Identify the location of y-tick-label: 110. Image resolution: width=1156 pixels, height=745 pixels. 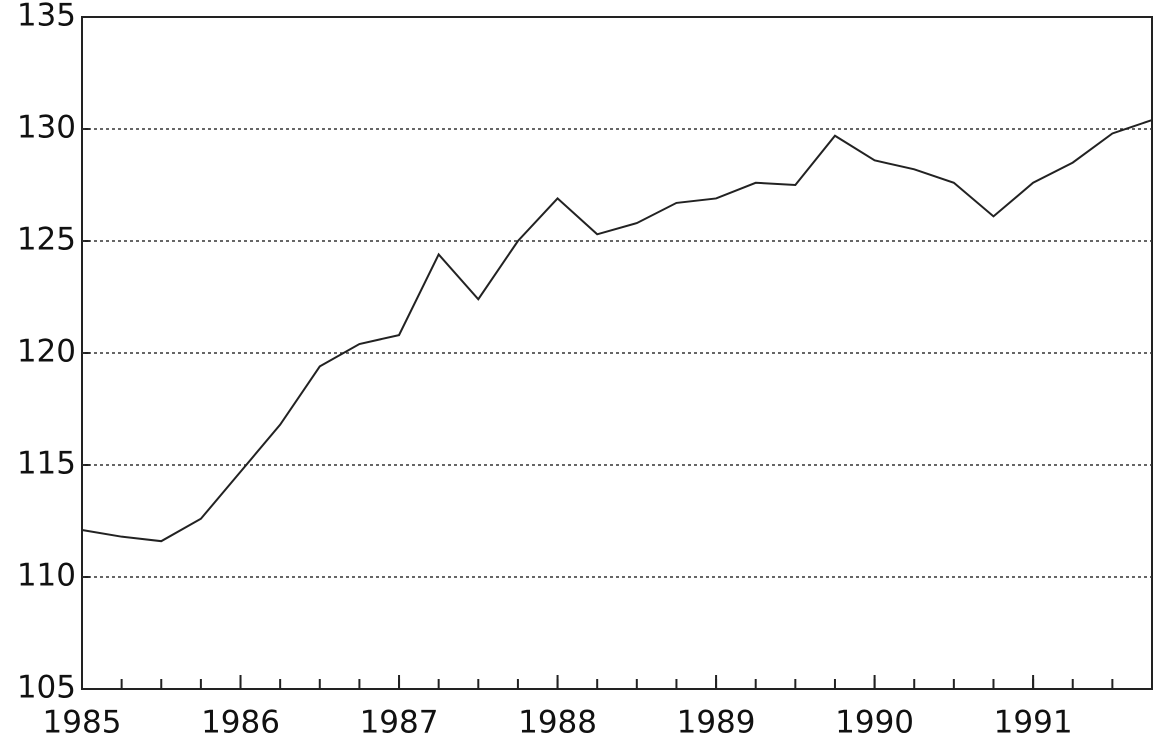
(46, 576).